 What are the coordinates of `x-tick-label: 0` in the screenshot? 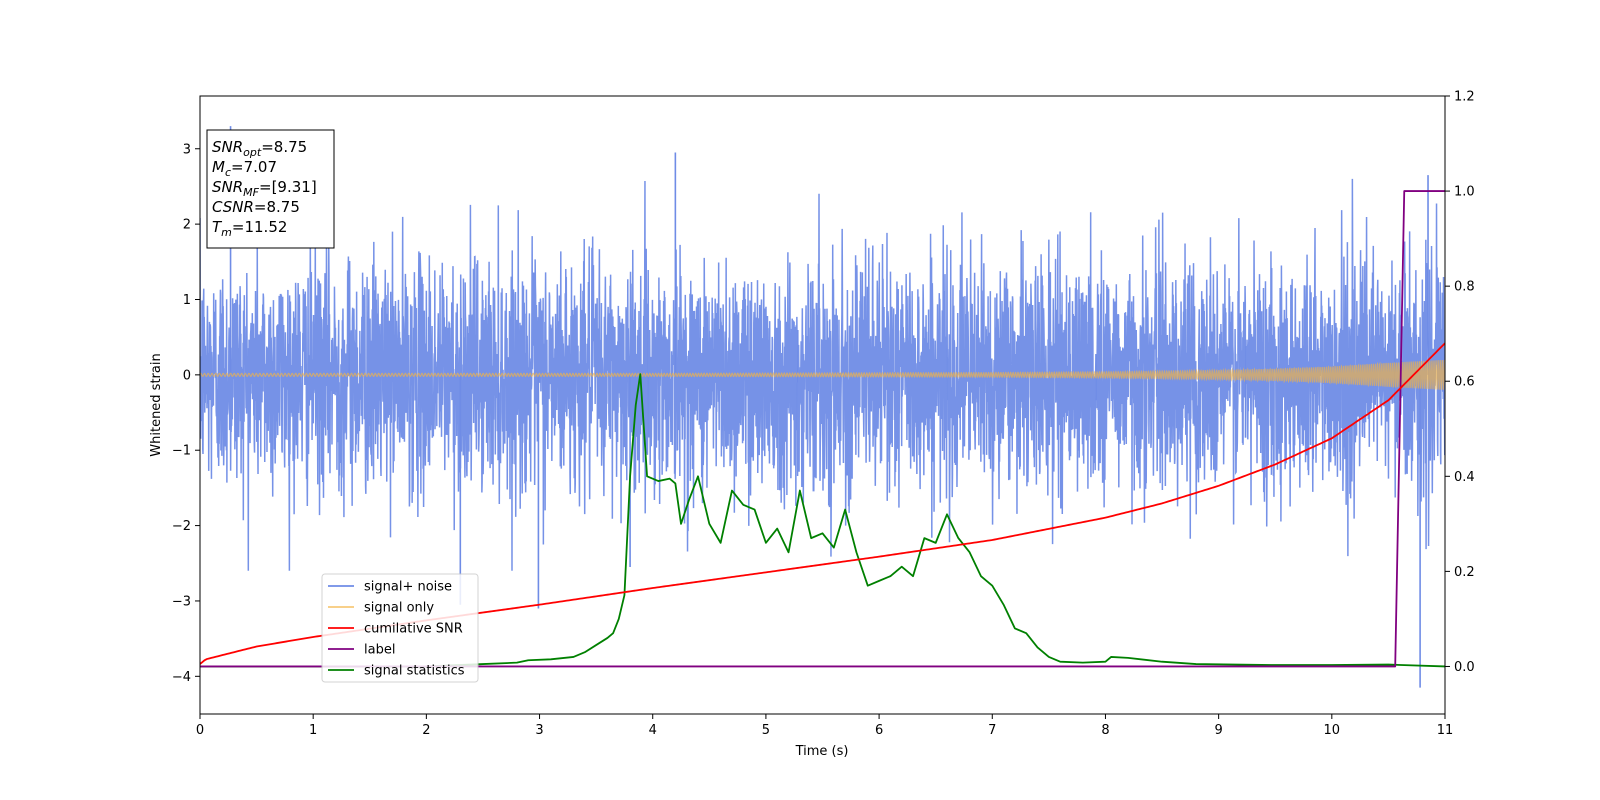 It's located at (200, 730).